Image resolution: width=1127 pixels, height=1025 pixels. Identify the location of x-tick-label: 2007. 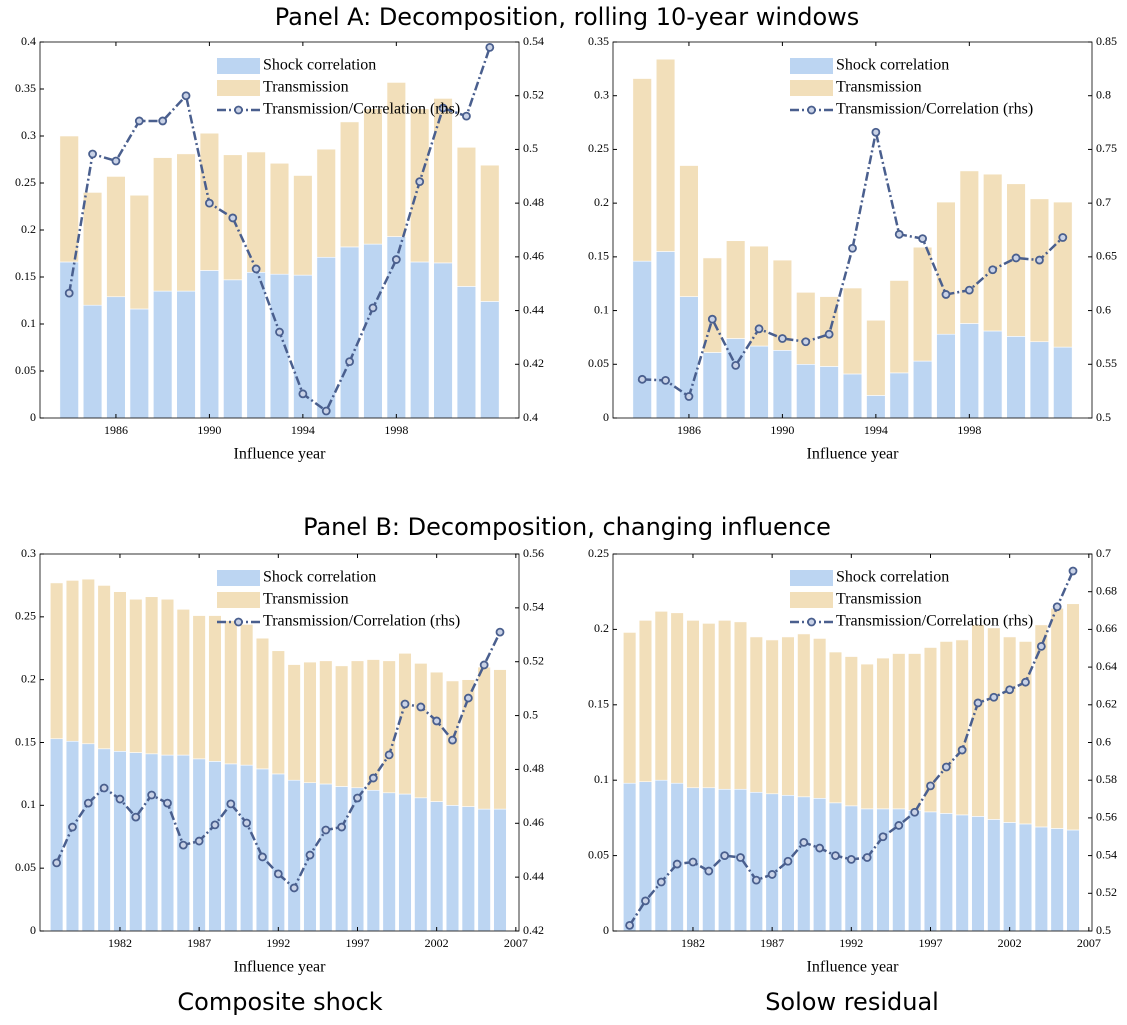
(516, 943).